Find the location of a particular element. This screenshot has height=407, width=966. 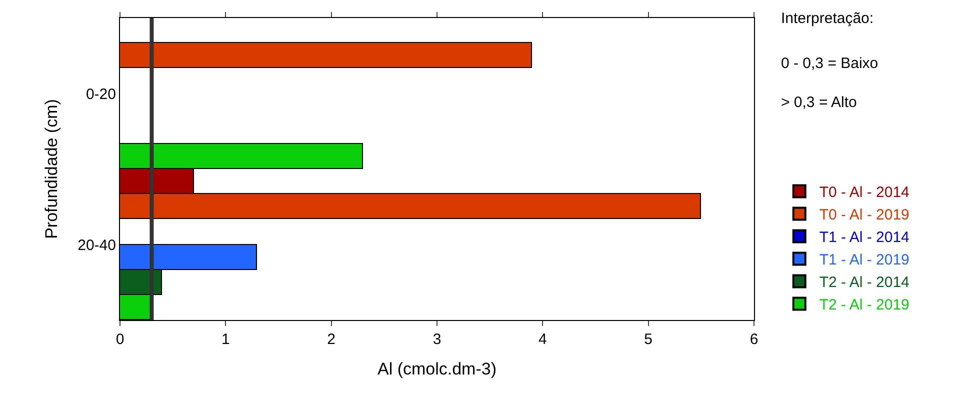

x-tick-label: 2 is located at coordinates (331, 339).